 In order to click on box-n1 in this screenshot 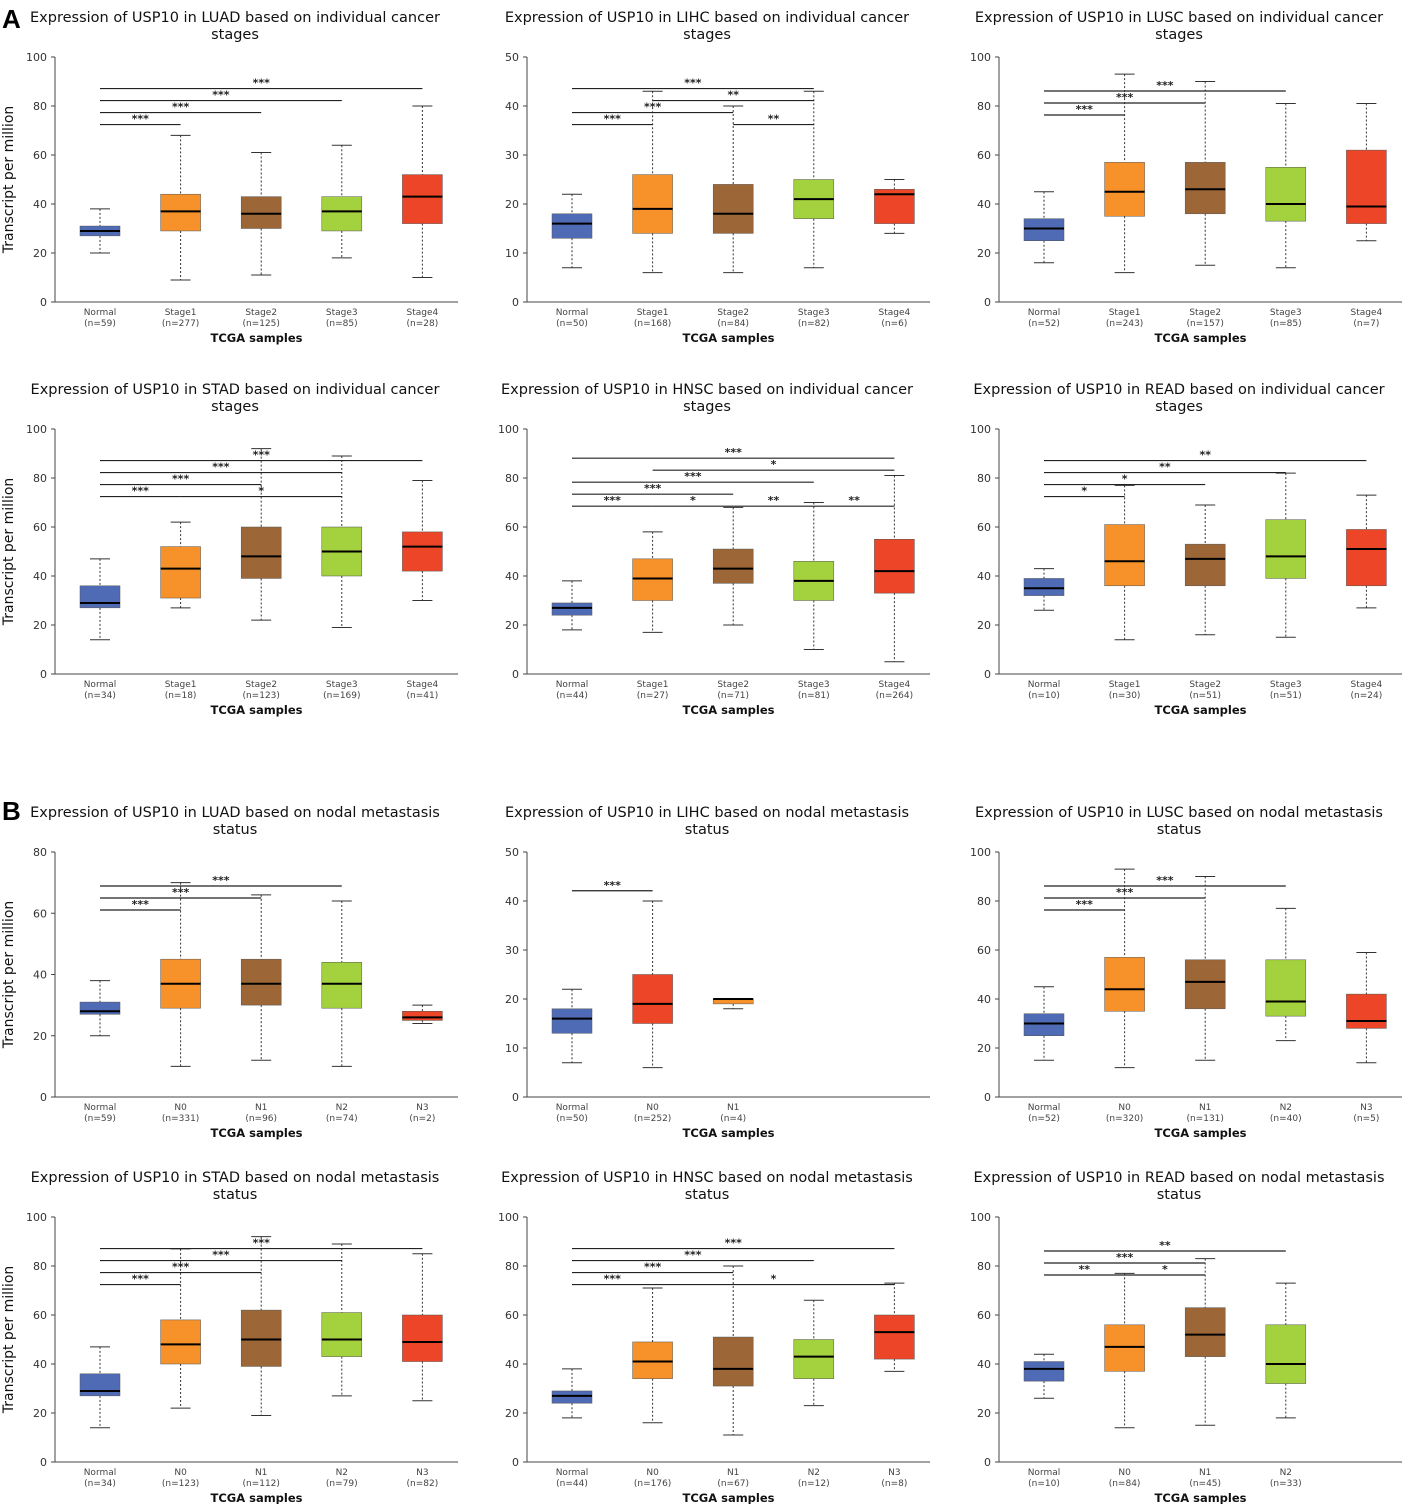, I will do `click(1205, 984)`.